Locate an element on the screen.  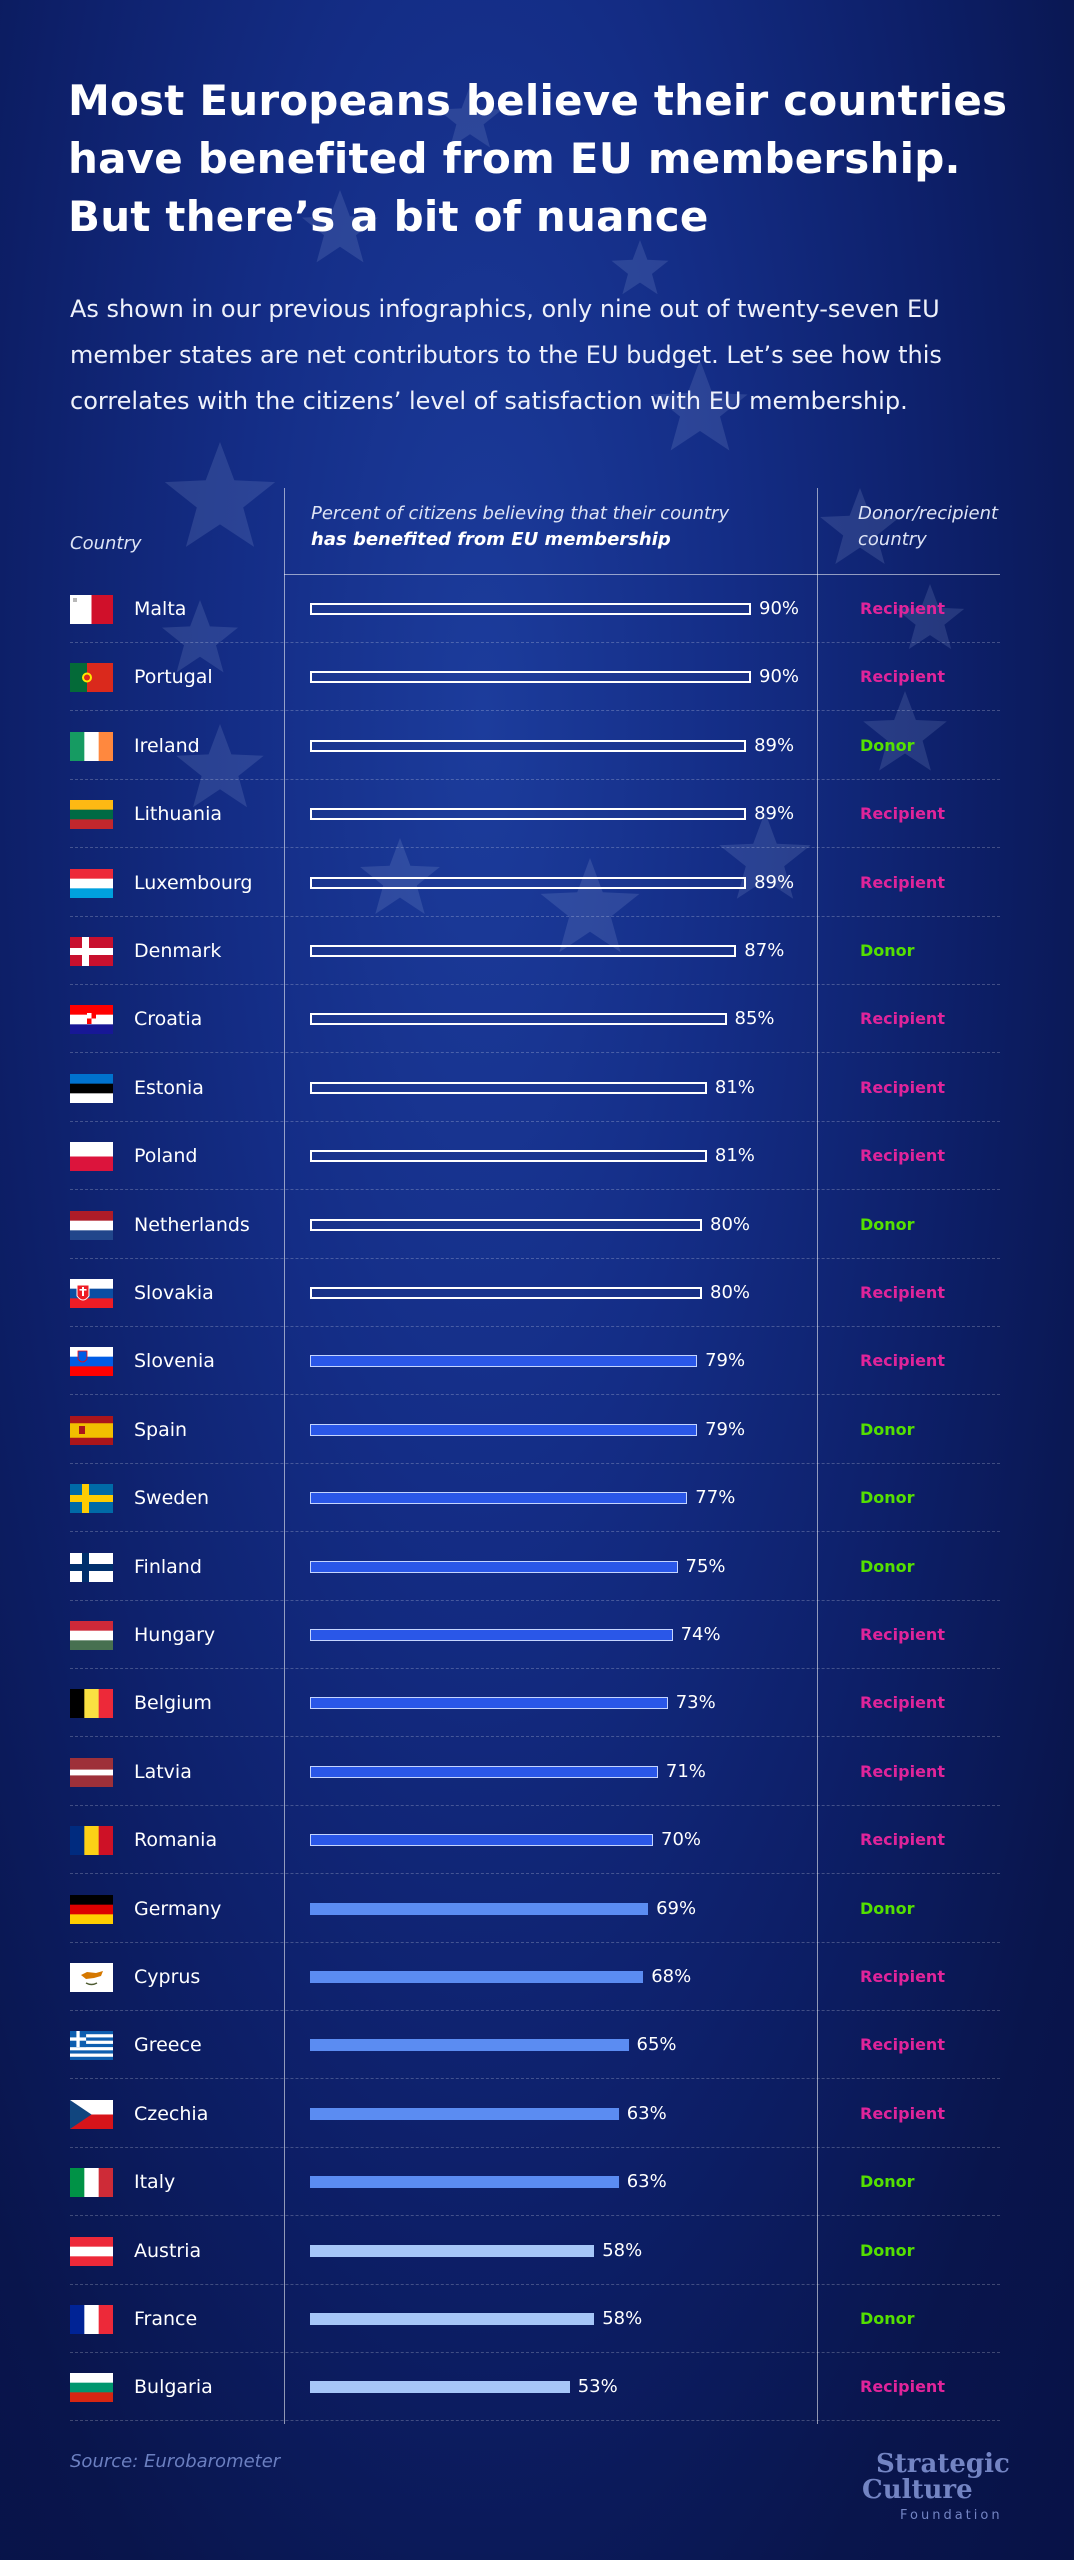
table-row: Greece 65% Recipient is located at coordinates (535, 2045).